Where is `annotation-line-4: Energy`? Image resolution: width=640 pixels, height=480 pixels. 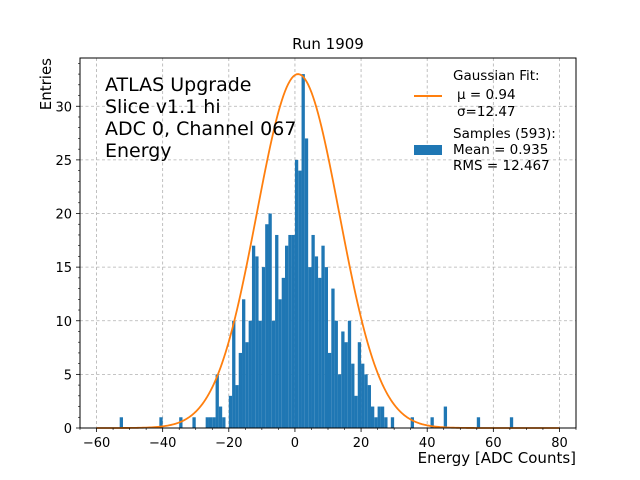
annotation-line-4: Energy is located at coordinates (138, 151).